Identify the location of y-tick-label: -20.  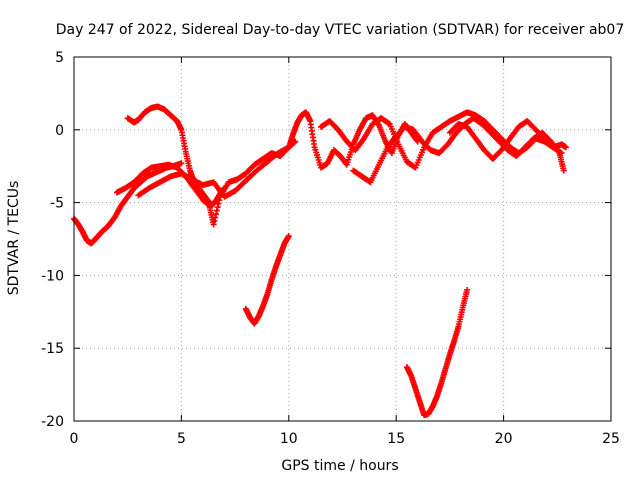
(52, 422).